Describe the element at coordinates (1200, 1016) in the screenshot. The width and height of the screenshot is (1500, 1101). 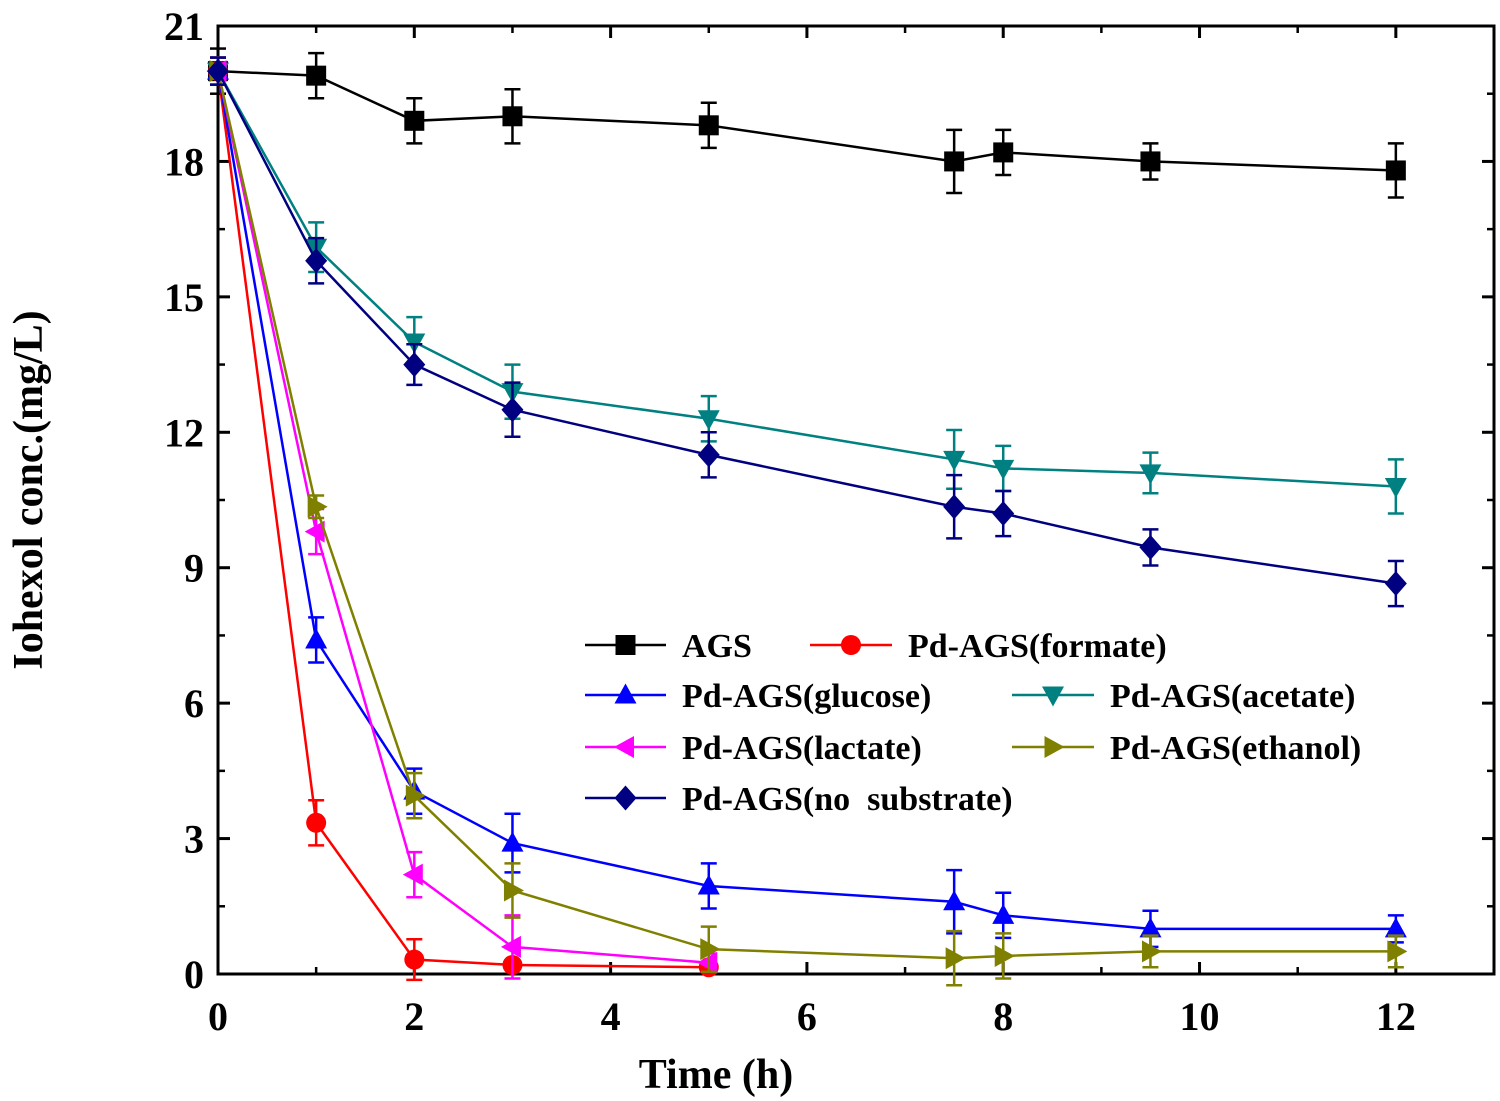
I see `x-tick-label: 10` at that location.